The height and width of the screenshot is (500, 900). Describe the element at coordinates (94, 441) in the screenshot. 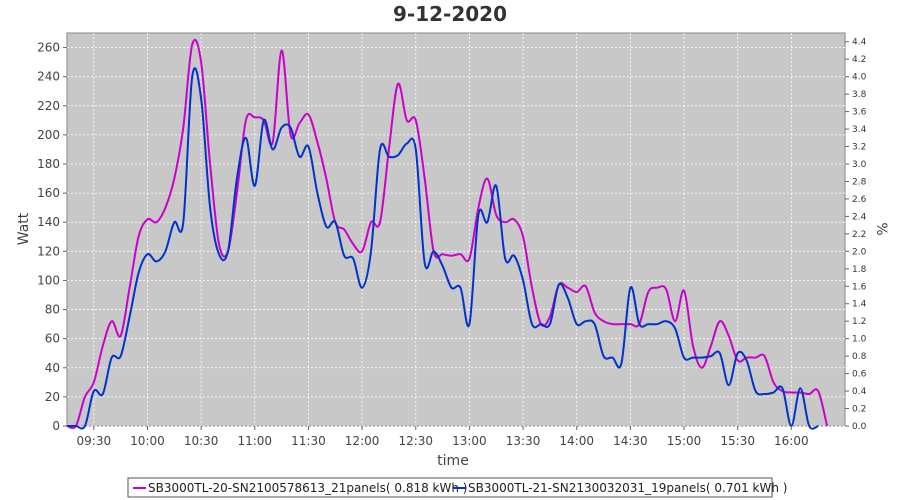

I see `x-tick-label: 09:30` at that location.